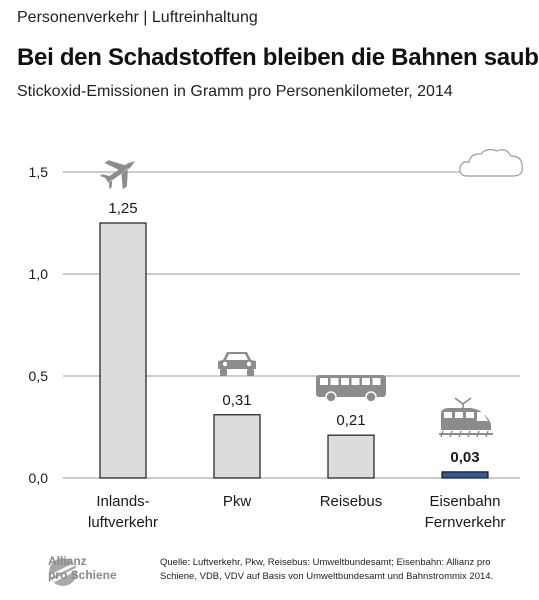 Image resolution: width=539 pixels, height=600 pixels. What do you see at coordinates (237, 364) in the screenshot?
I see `car-icon` at bounding box center [237, 364].